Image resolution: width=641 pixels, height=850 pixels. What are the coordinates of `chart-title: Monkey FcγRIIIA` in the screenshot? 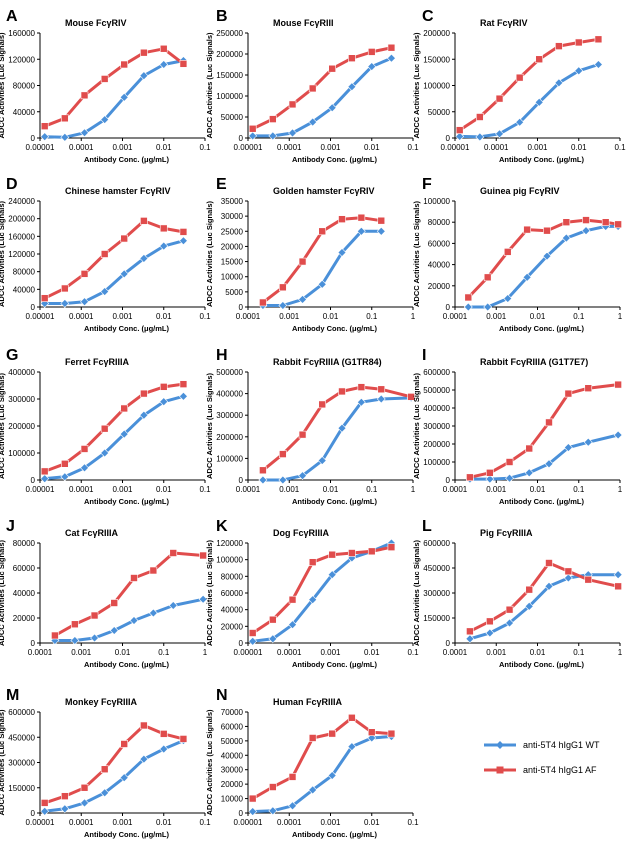 It's located at (101, 702).